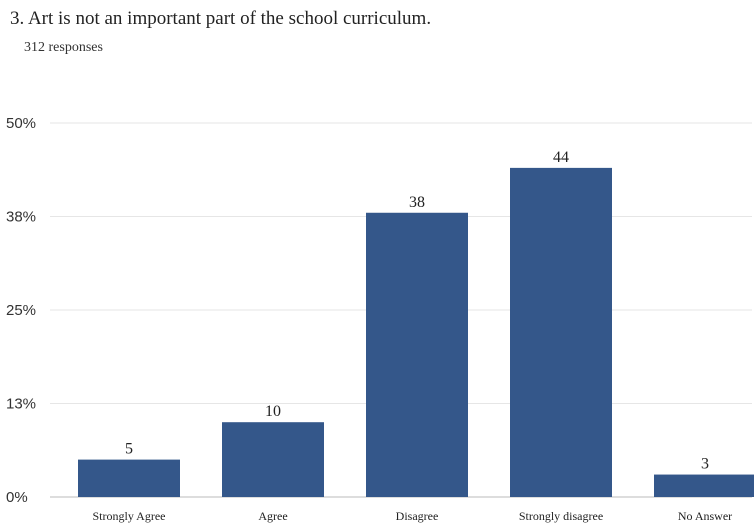  Describe the element at coordinates (561, 516) in the screenshot. I see `x-tick-label: Strongly disagree` at that location.